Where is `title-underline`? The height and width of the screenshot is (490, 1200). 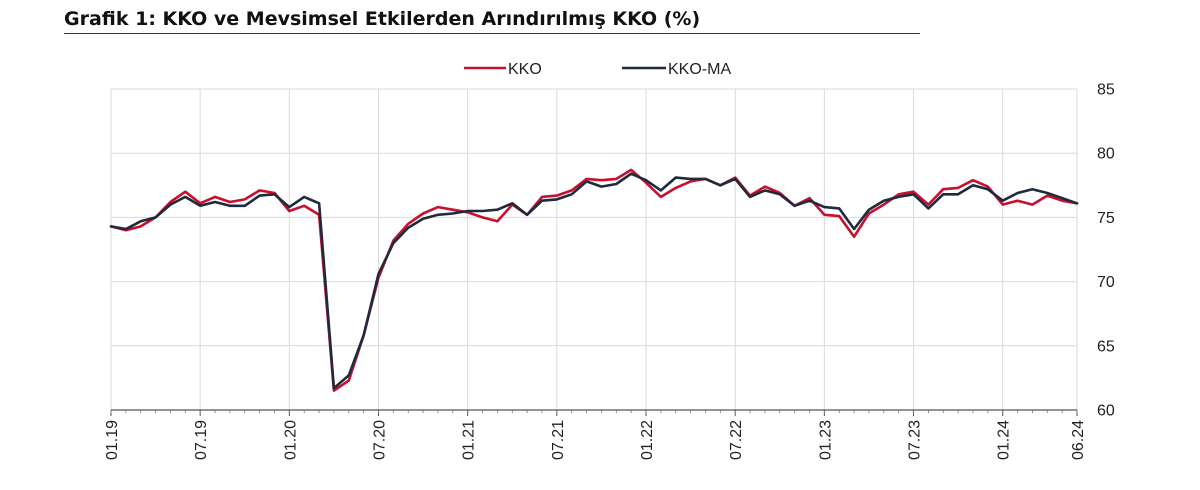
title-underline is located at coordinates (492, 33).